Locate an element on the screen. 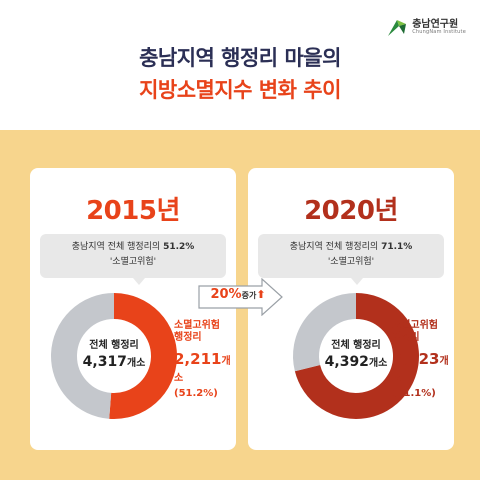 Image resolution: width=480 pixels, height=480 pixels. donut-chart-2015 is located at coordinates (114, 356).